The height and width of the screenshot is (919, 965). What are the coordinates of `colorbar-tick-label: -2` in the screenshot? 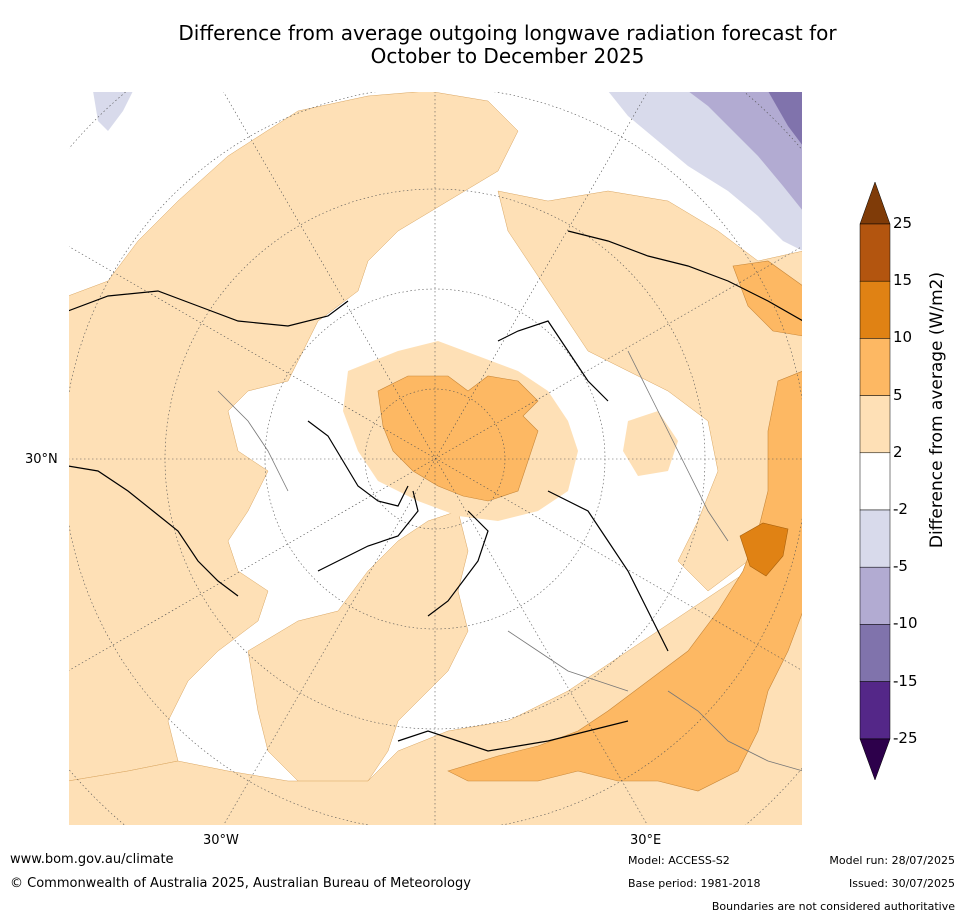 It's located at (900, 509).